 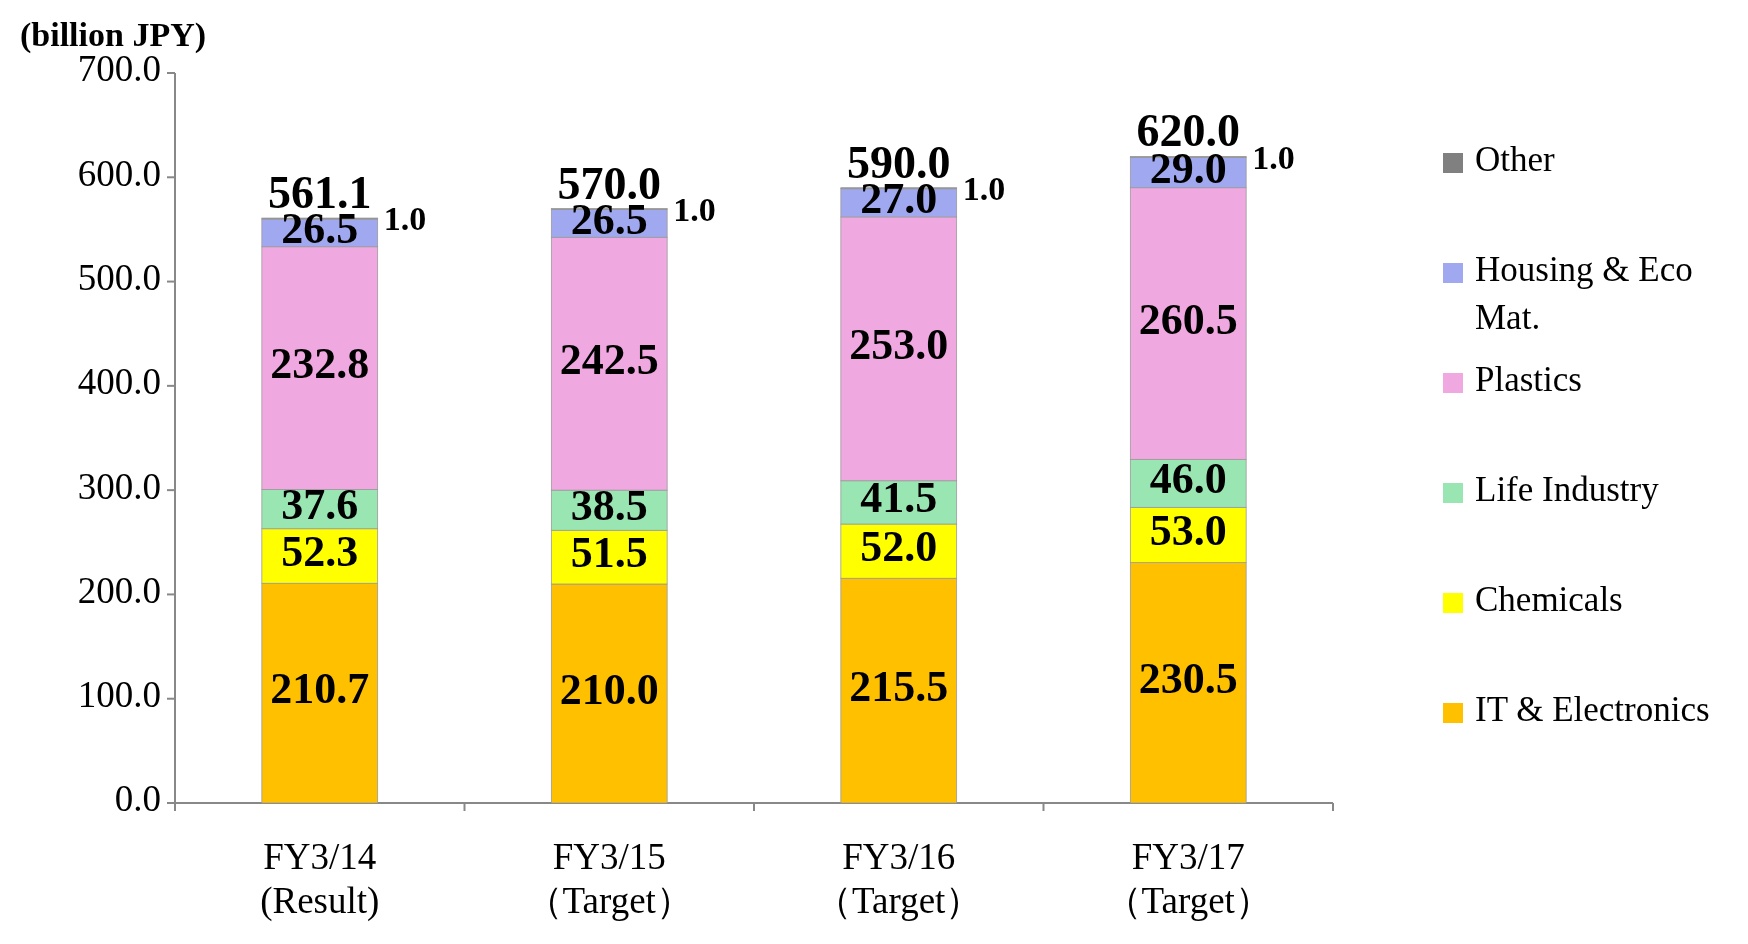 I want to click on x-tick-label: FY3/17 （Target）, so click(x=1188, y=878).